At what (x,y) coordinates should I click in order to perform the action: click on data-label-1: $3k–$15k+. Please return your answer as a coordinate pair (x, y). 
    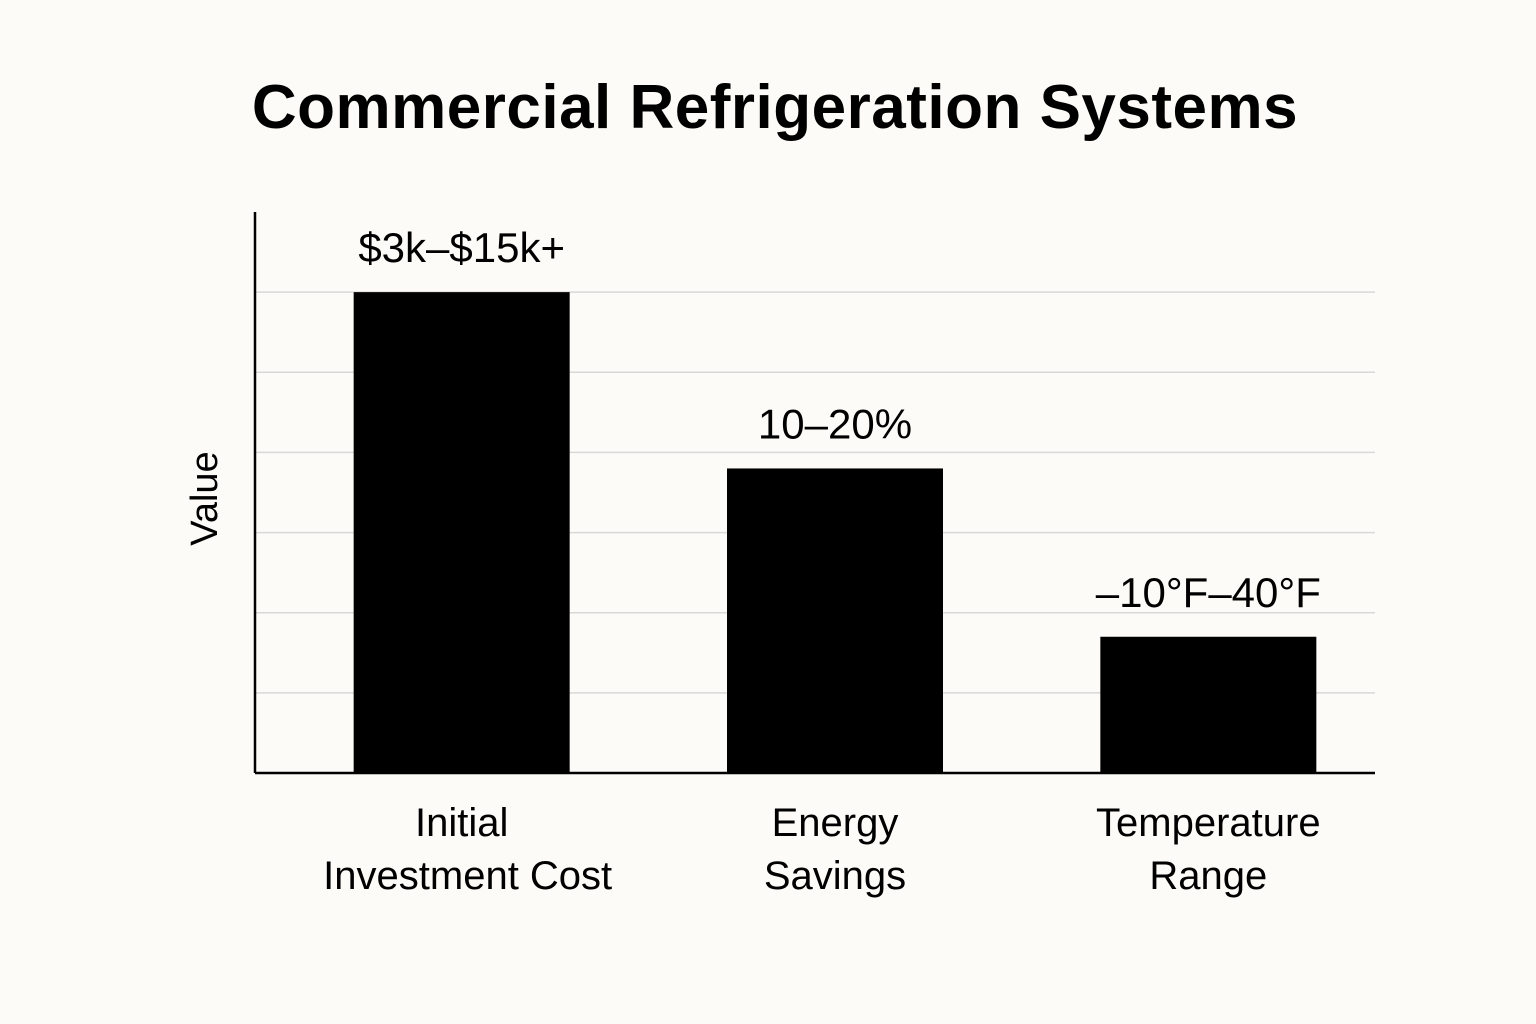
    Looking at the image, I should click on (461, 247).